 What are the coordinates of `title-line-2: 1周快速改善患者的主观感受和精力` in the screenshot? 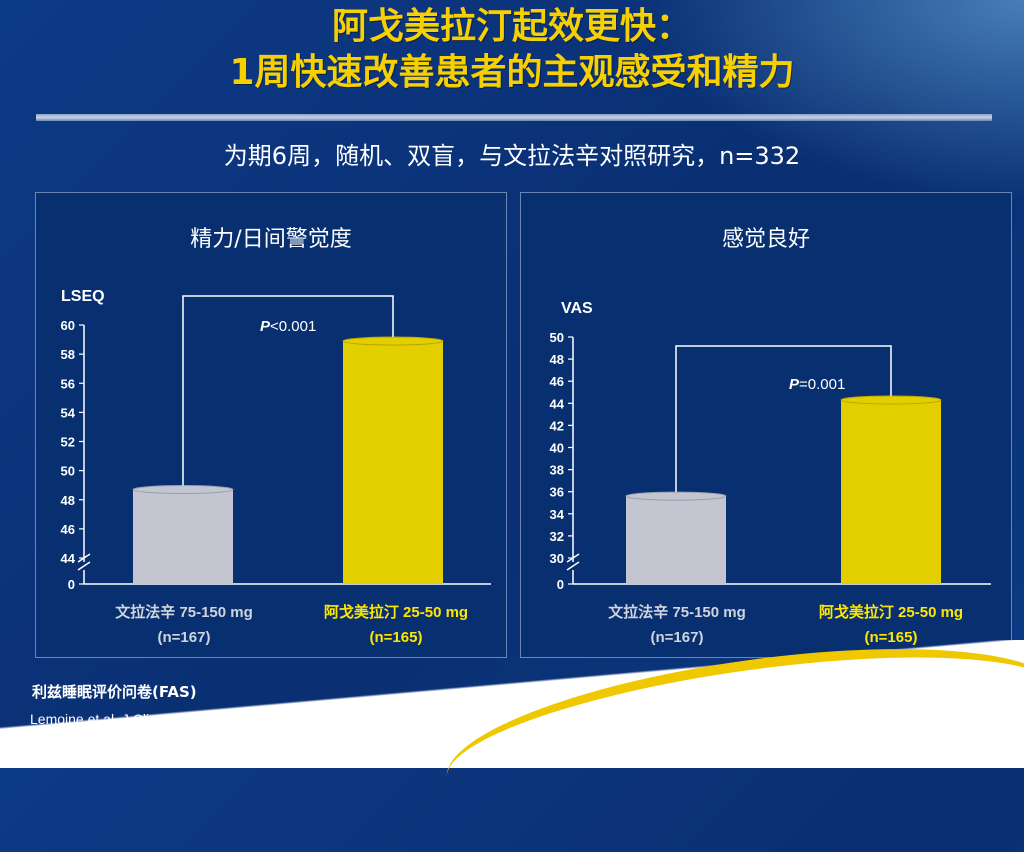 It's located at (512, 72).